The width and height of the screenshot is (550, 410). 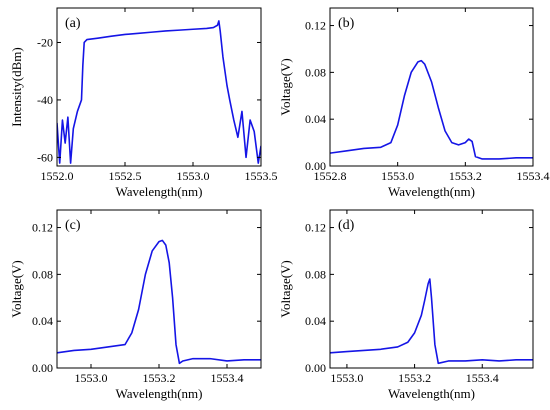 I want to click on y-axis-label-4: Voltage(V), so click(x=285, y=289).